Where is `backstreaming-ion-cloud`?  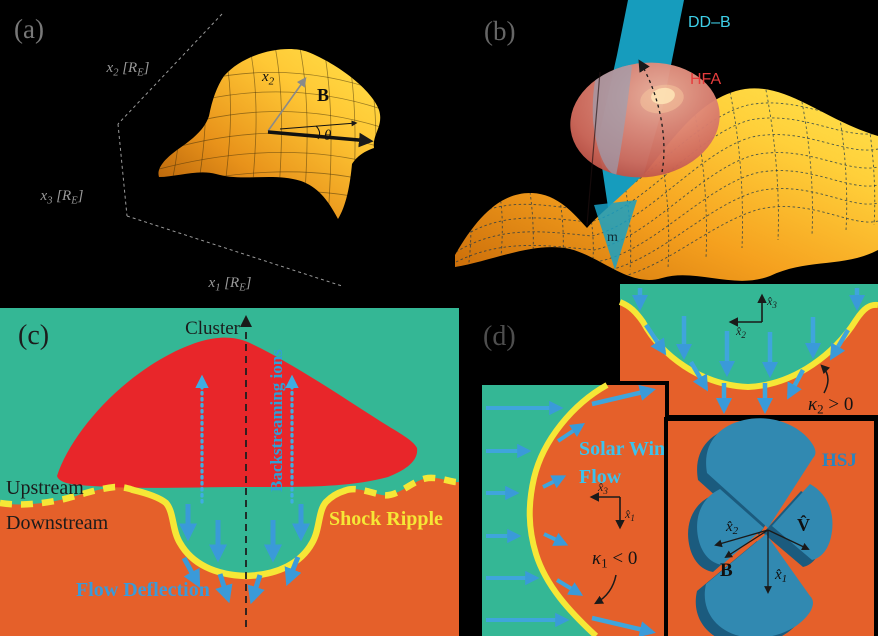 backstreaming-ion-cloud is located at coordinates (237, 412).